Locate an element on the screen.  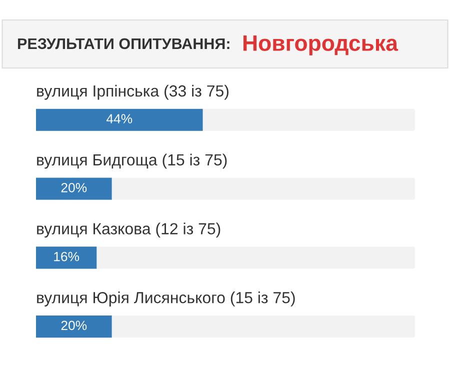
y-tick-label: вулиця Бидгоща (15 із 75) is located at coordinates (132, 161).